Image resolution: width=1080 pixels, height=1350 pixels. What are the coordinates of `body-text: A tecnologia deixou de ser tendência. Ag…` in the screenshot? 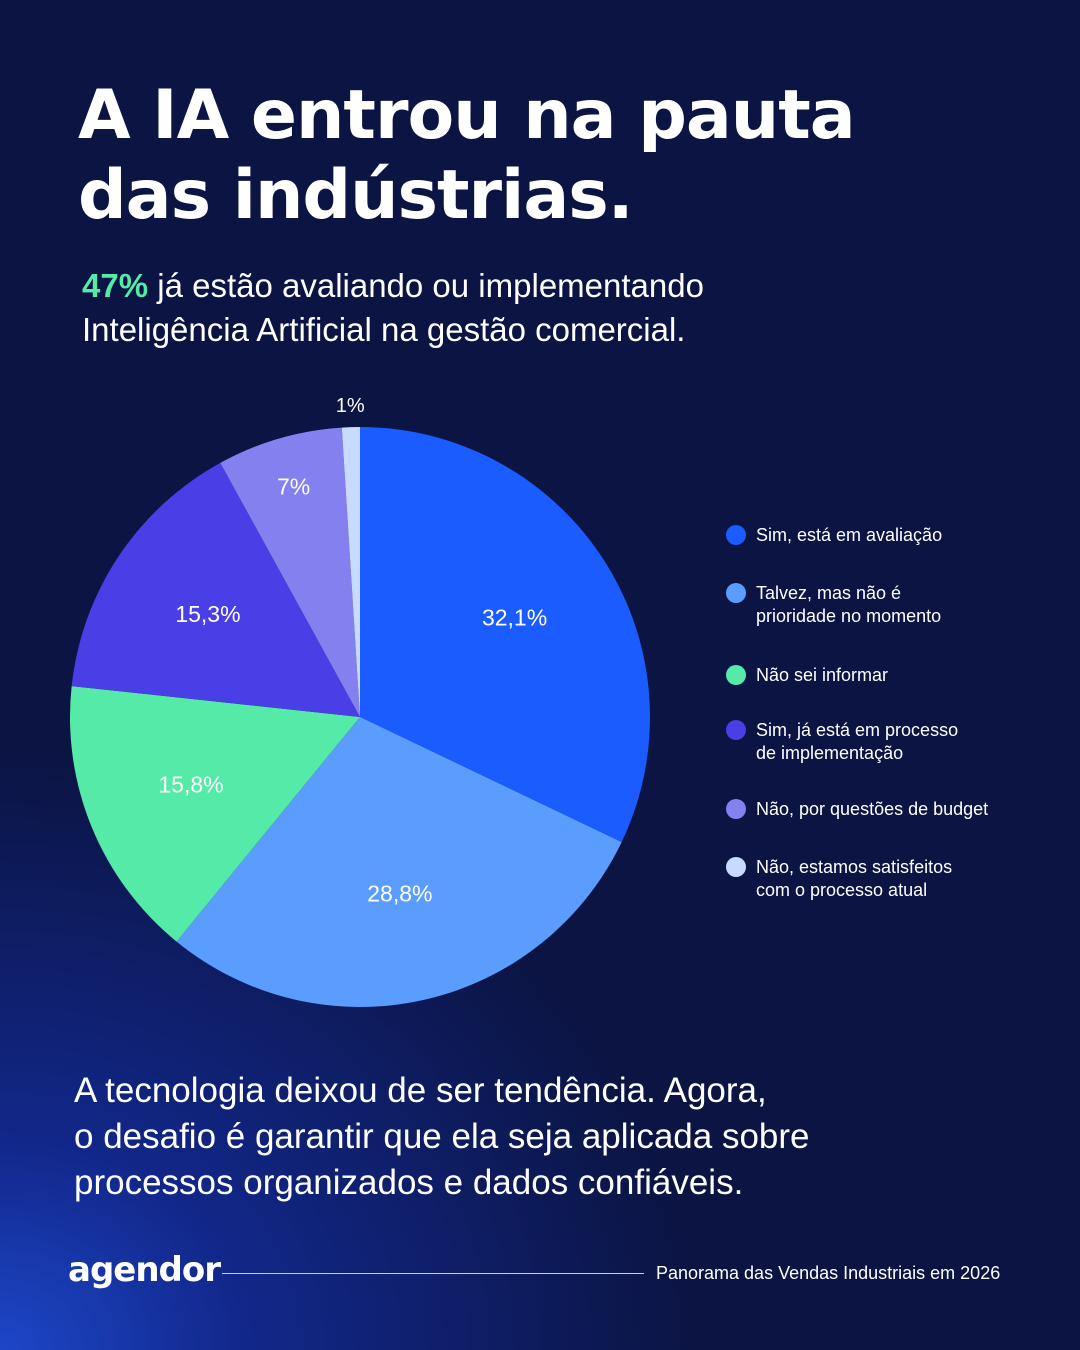 It's located at (442, 1137).